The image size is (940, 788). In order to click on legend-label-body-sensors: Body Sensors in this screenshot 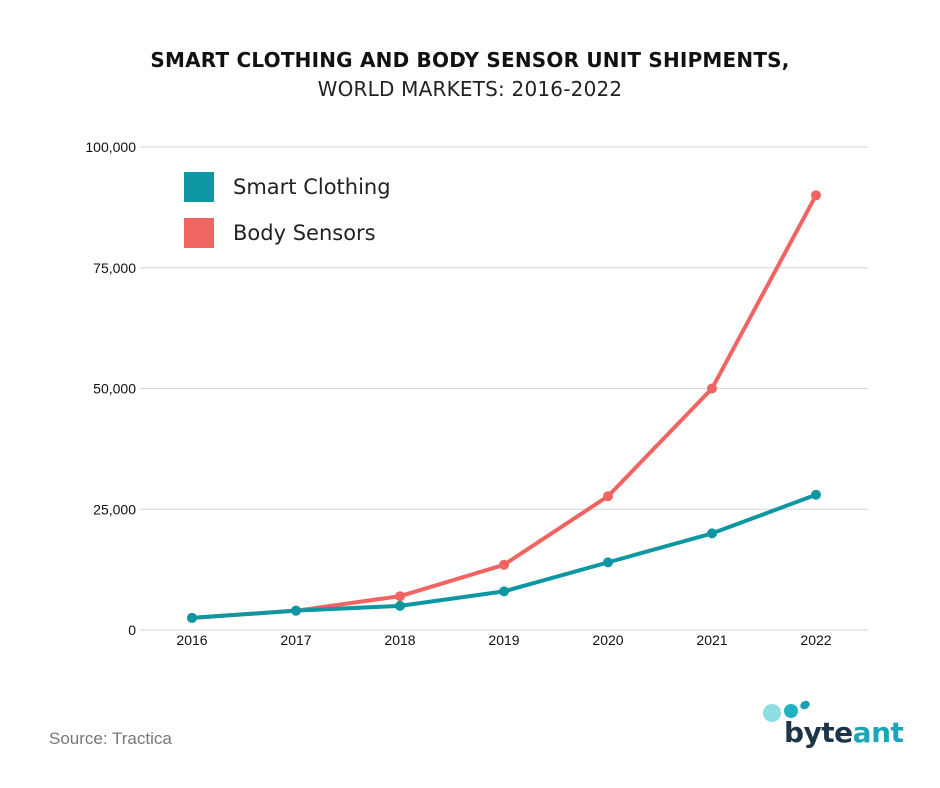, I will do `click(304, 233)`.